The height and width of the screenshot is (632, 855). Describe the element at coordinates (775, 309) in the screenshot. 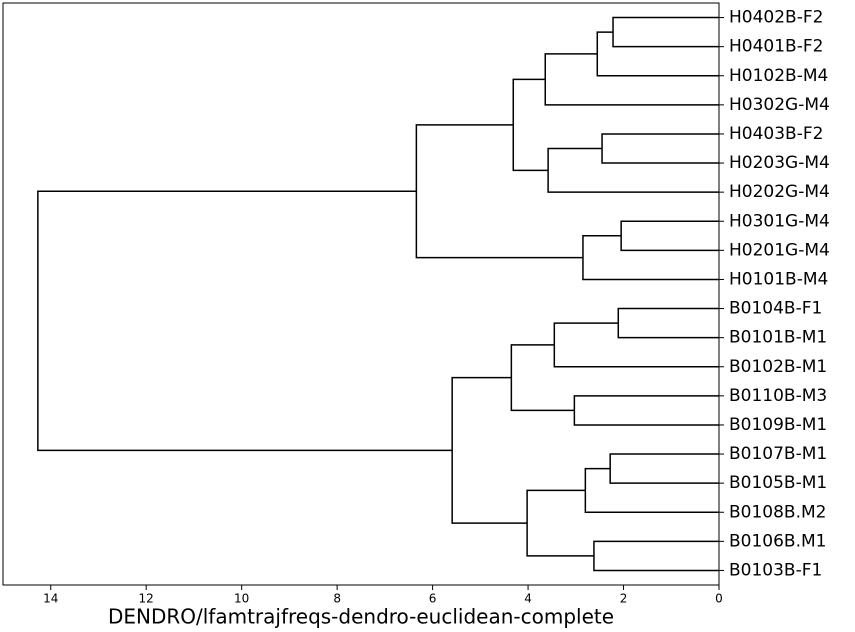

I see `leaf-label: B0104B-F1` at that location.